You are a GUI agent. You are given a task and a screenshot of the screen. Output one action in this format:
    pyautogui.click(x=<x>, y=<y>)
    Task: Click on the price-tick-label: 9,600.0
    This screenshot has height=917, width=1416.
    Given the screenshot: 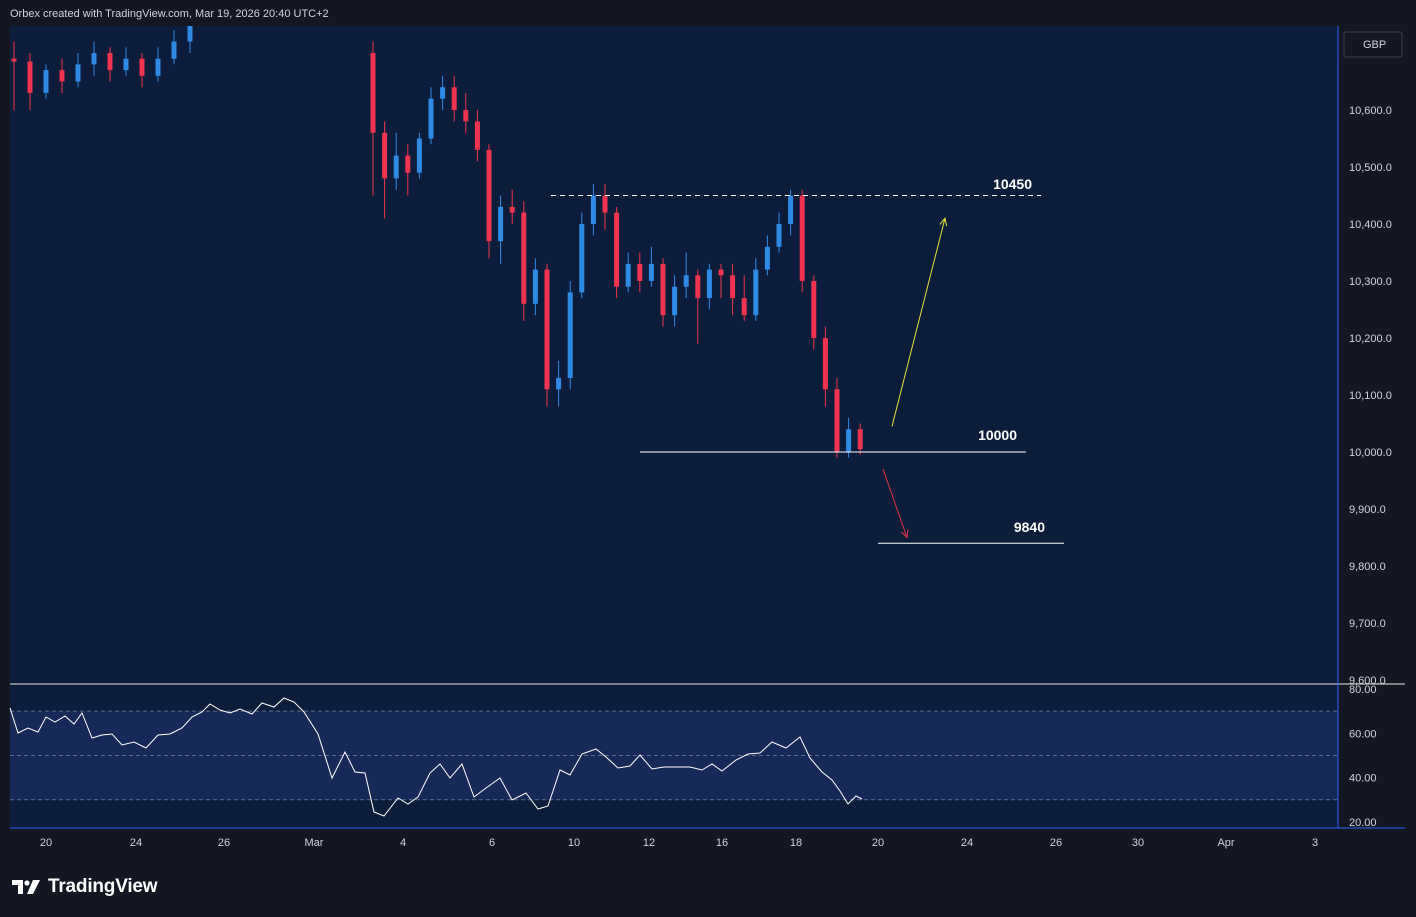 What is the action you would take?
    pyautogui.click(x=1367, y=681)
    